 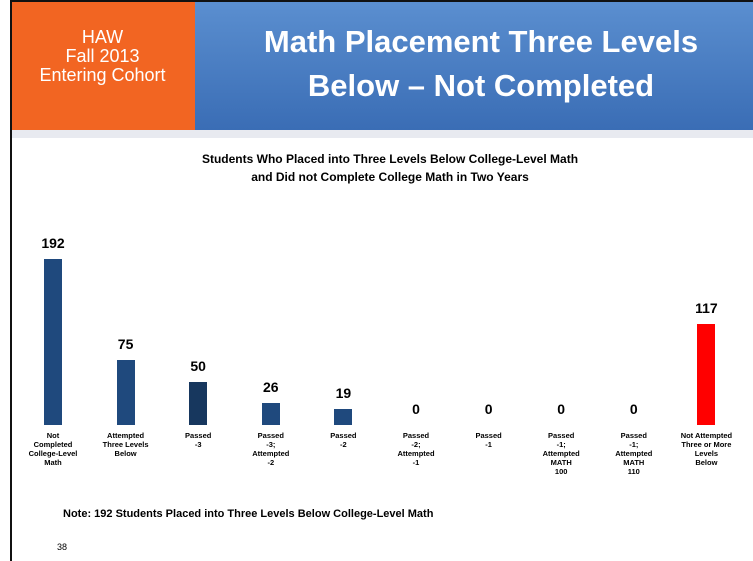 I want to click on value-label: 26, so click(x=271, y=386).